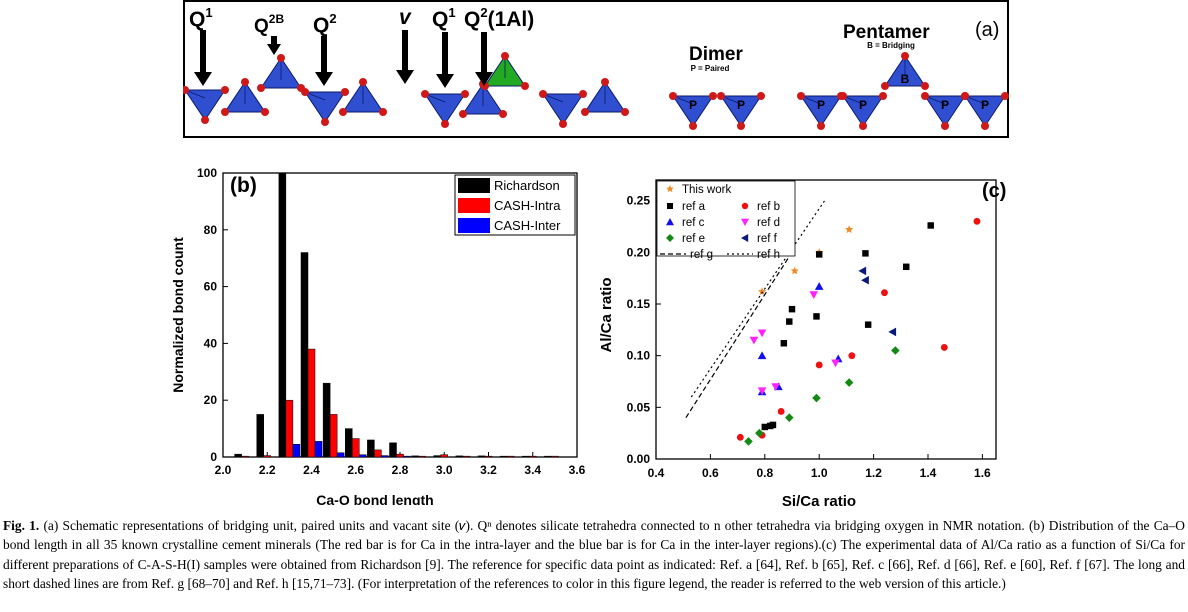  What do you see at coordinates (596, 91) in the screenshot?
I see `tetrahedra-chains: P P P P B P P` at bounding box center [596, 91].